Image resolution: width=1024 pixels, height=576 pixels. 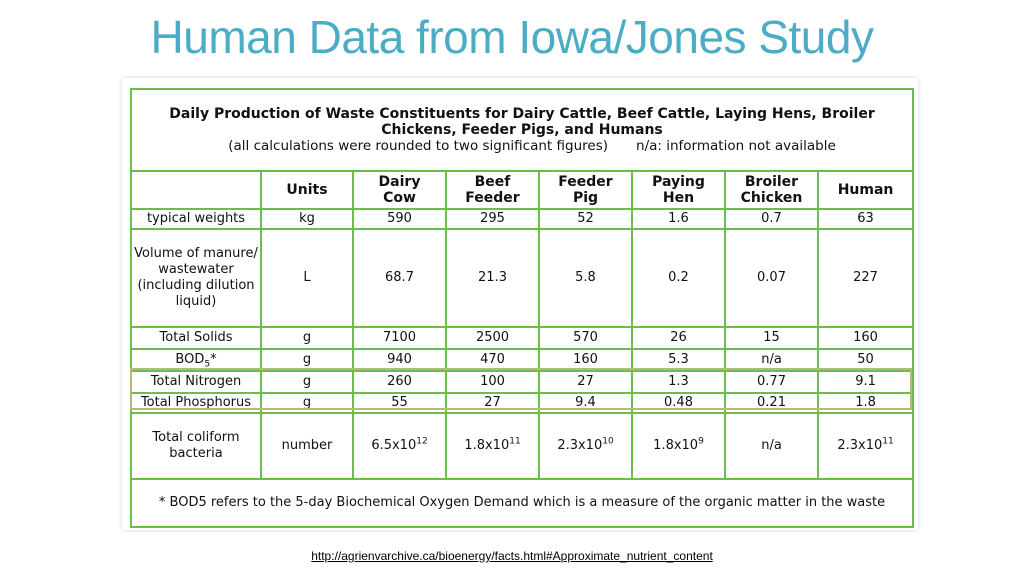 I want to click on header-hen-line1: Paying, so click(x=678, y=182).